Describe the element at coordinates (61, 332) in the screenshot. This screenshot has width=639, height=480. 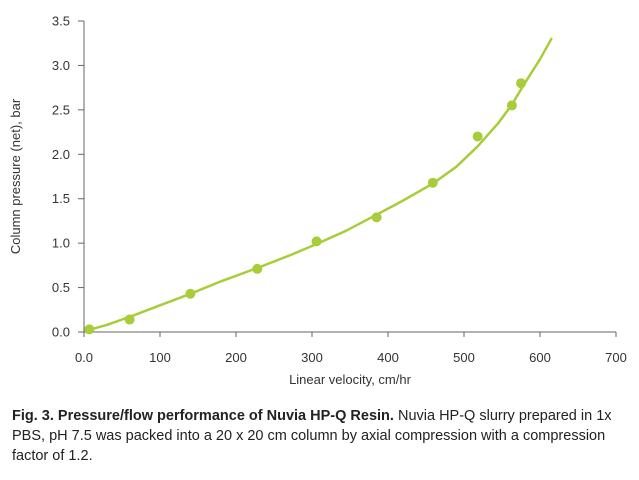
I see `y-tick-label: 0.0` at that location.